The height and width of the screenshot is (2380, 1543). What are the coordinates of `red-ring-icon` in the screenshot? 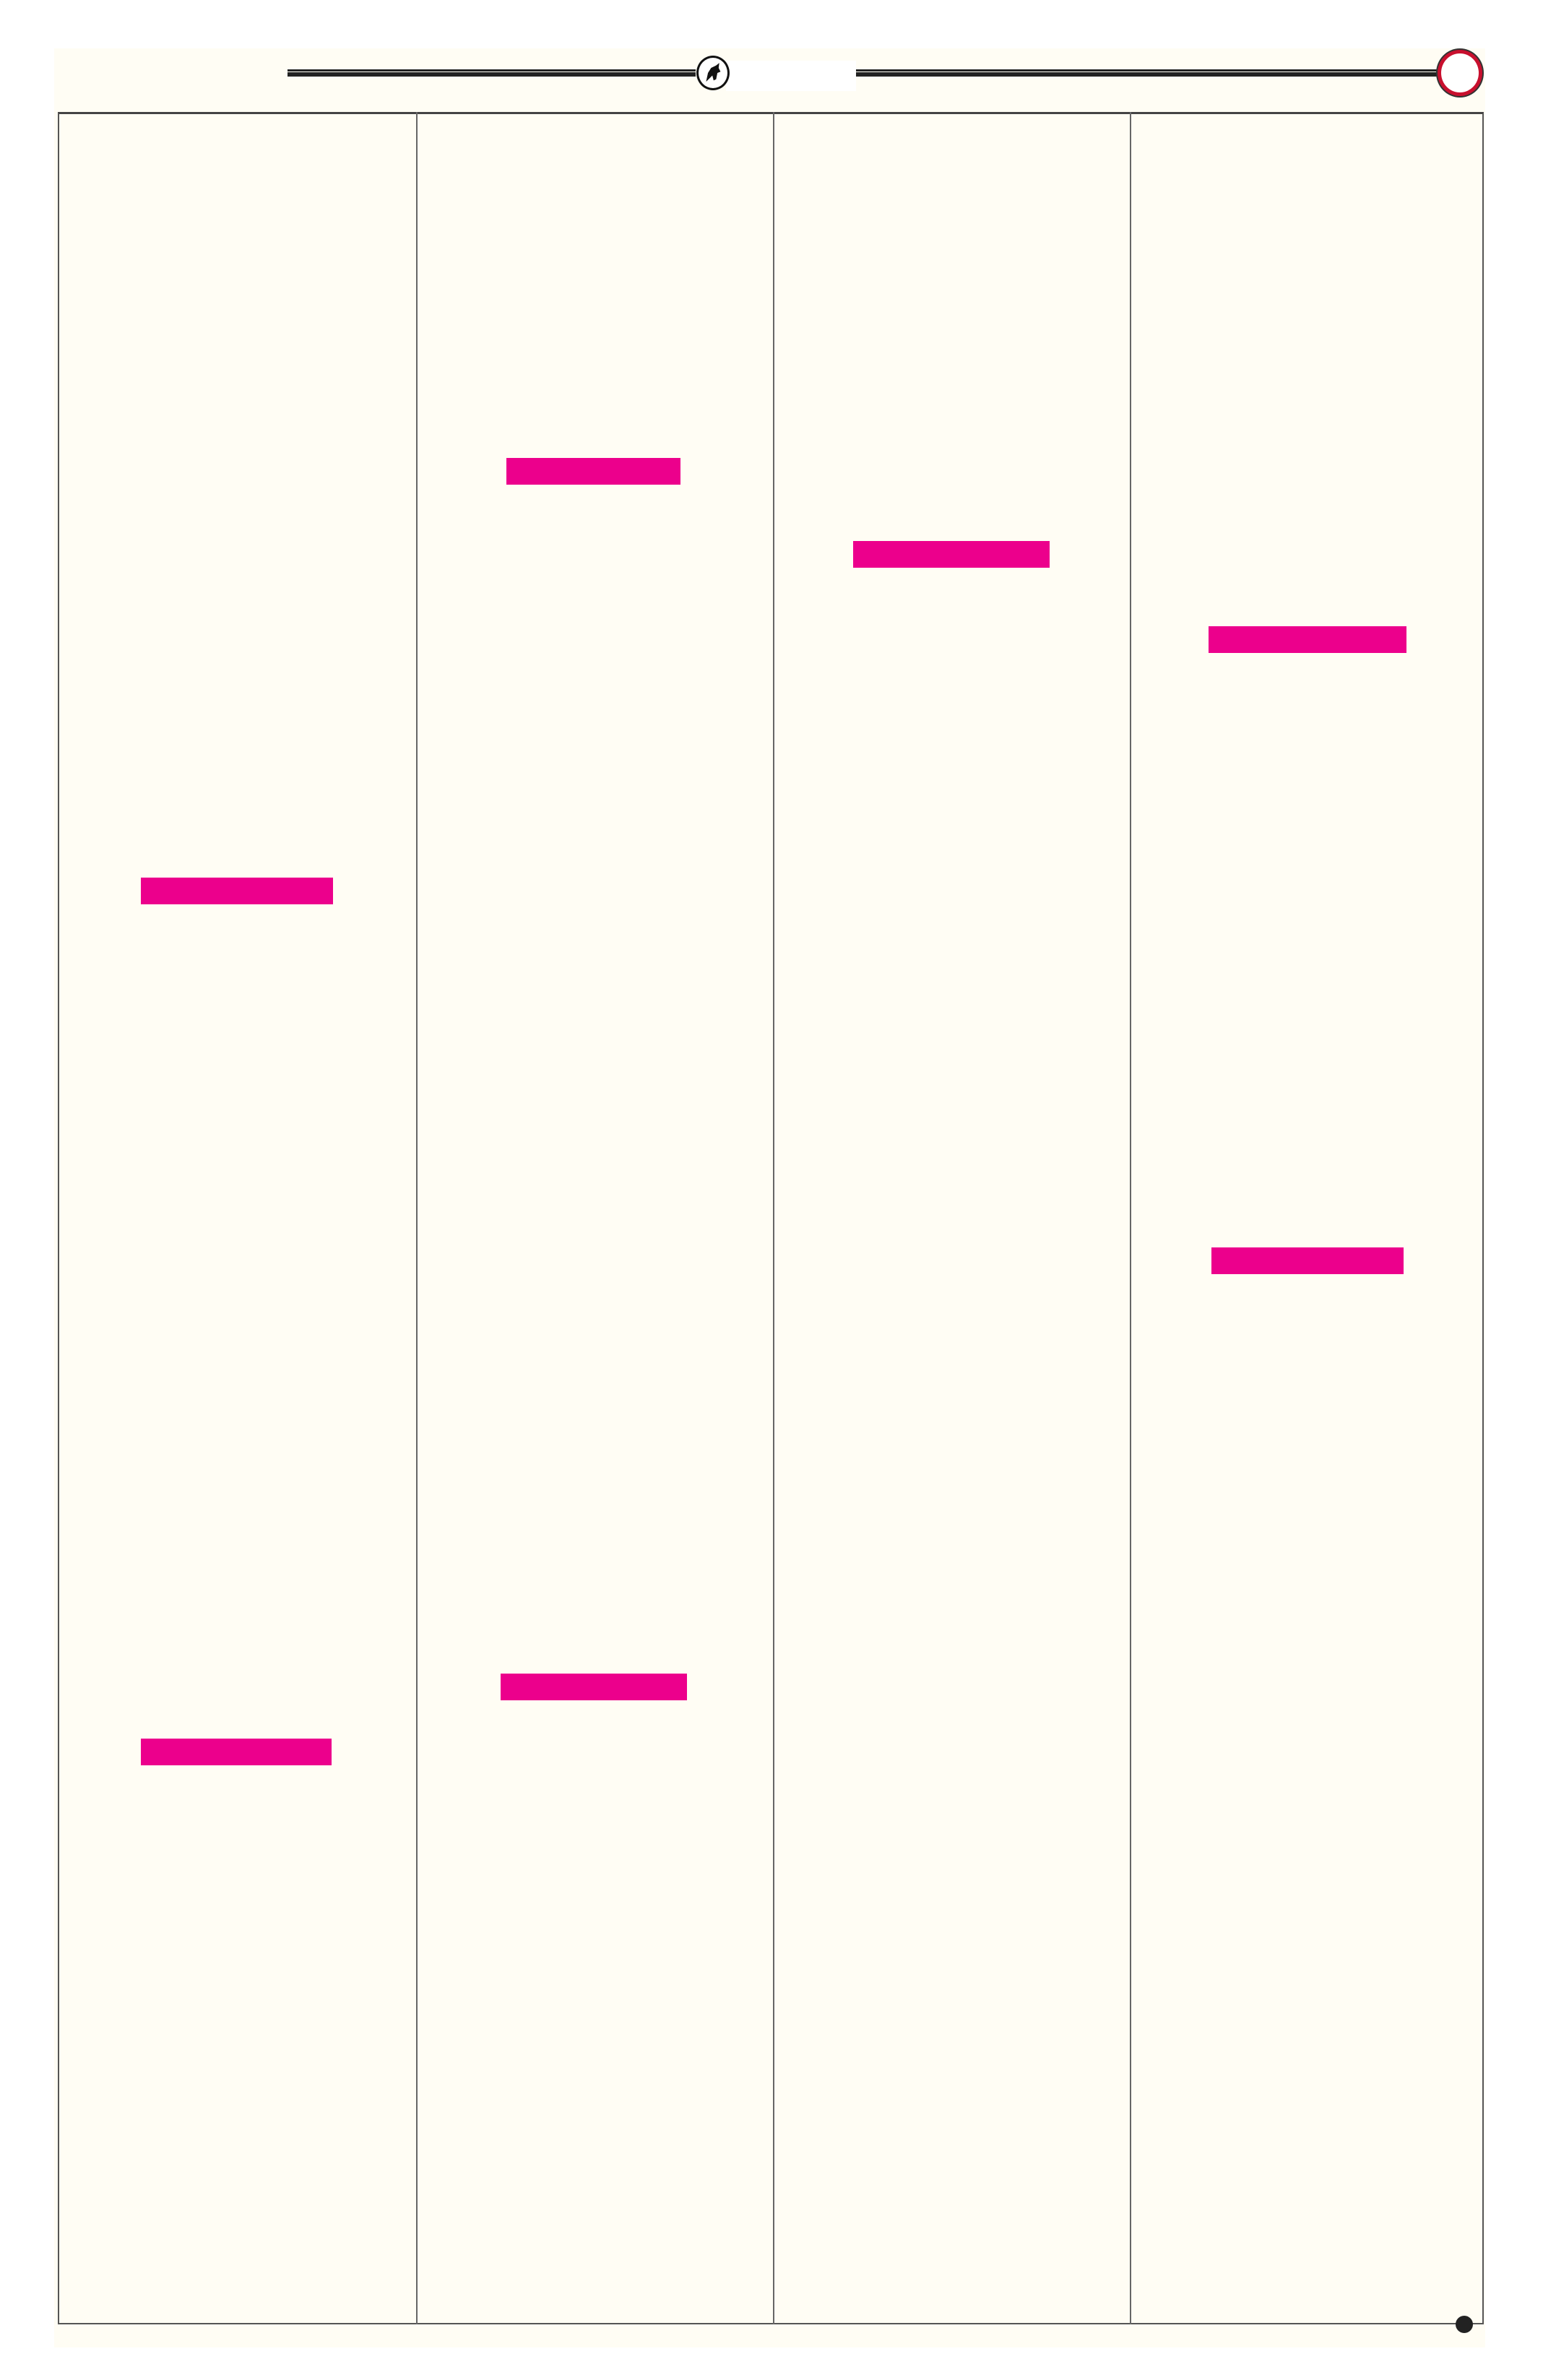 It's located at (1460, 73).